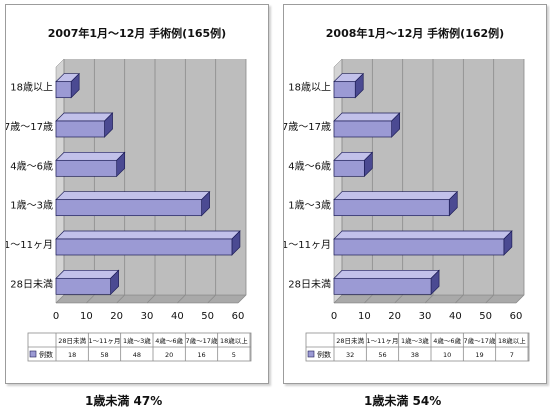  What do you see at coordinates (104, 355) in the screenshot?
I see `table-value: 58` at bounding box center [104, 355].